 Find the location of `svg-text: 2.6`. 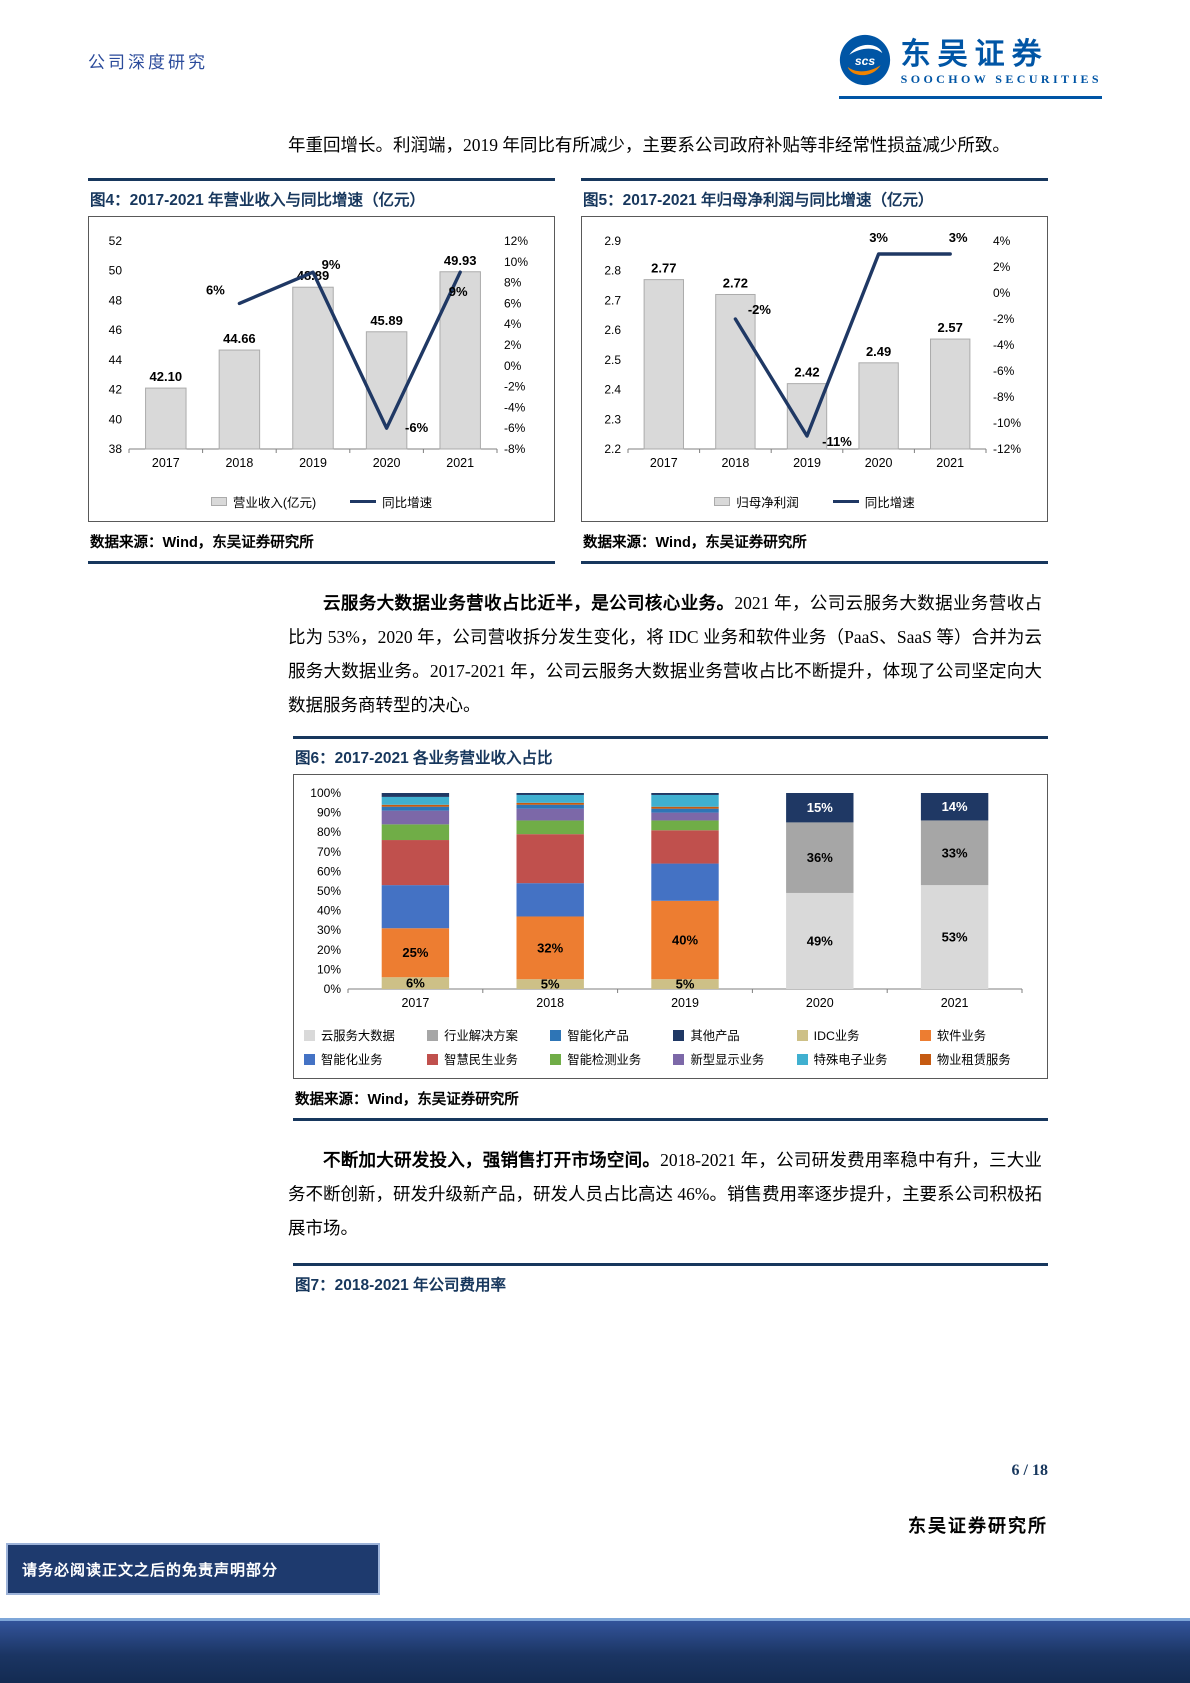

svg-text: 2.6 is located at coordinates (612, 330).